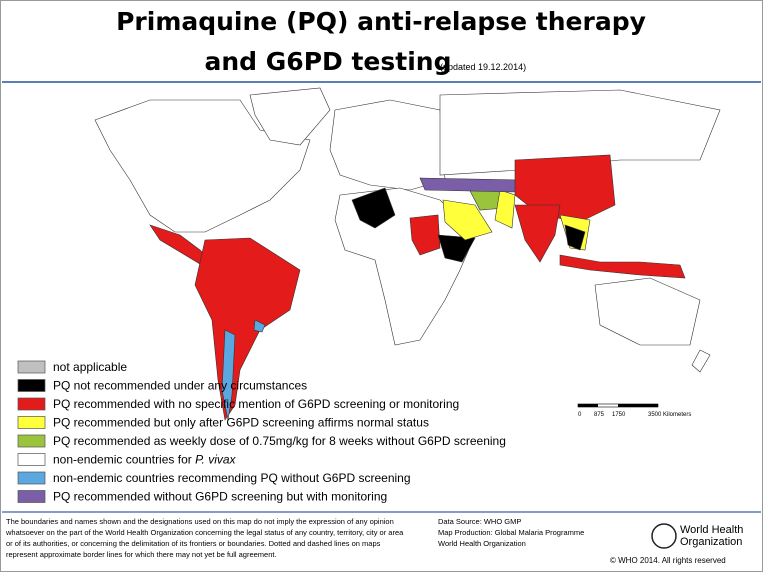  What do you see at coordinates (668, 560) in the screenshot?
I see `copyright: © WHO 2014. All rights reserved` at bounding box center [668, 560].